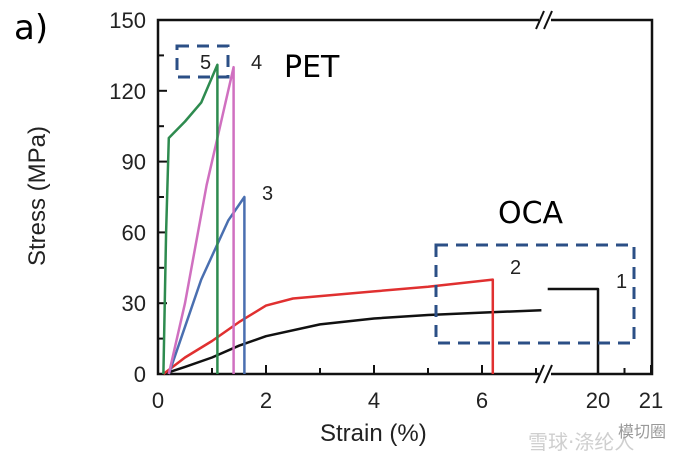 The width and height of the screenshot is (700, 462). I want to click on highlight-box-oca, so click(535, 294).